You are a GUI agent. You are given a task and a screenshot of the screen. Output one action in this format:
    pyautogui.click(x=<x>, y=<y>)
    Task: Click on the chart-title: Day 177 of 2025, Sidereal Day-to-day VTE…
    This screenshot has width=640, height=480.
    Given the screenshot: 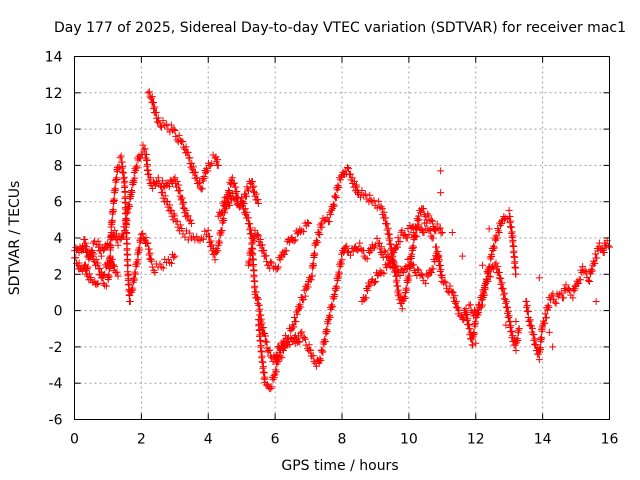 What is the action you would take?
    pyautogui.click(x=340, y=28)
    